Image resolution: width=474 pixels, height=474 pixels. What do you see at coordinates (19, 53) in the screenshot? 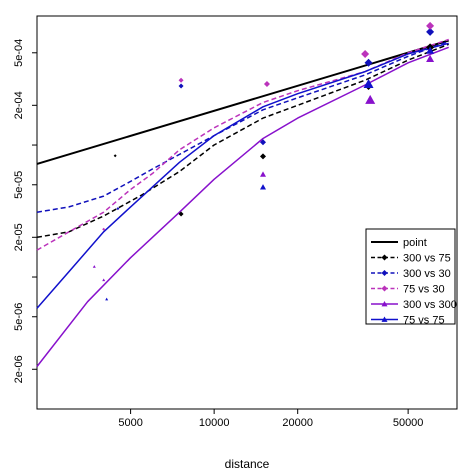
I see `y-tick-label: 5e-04` at bounding box center [19, 53].